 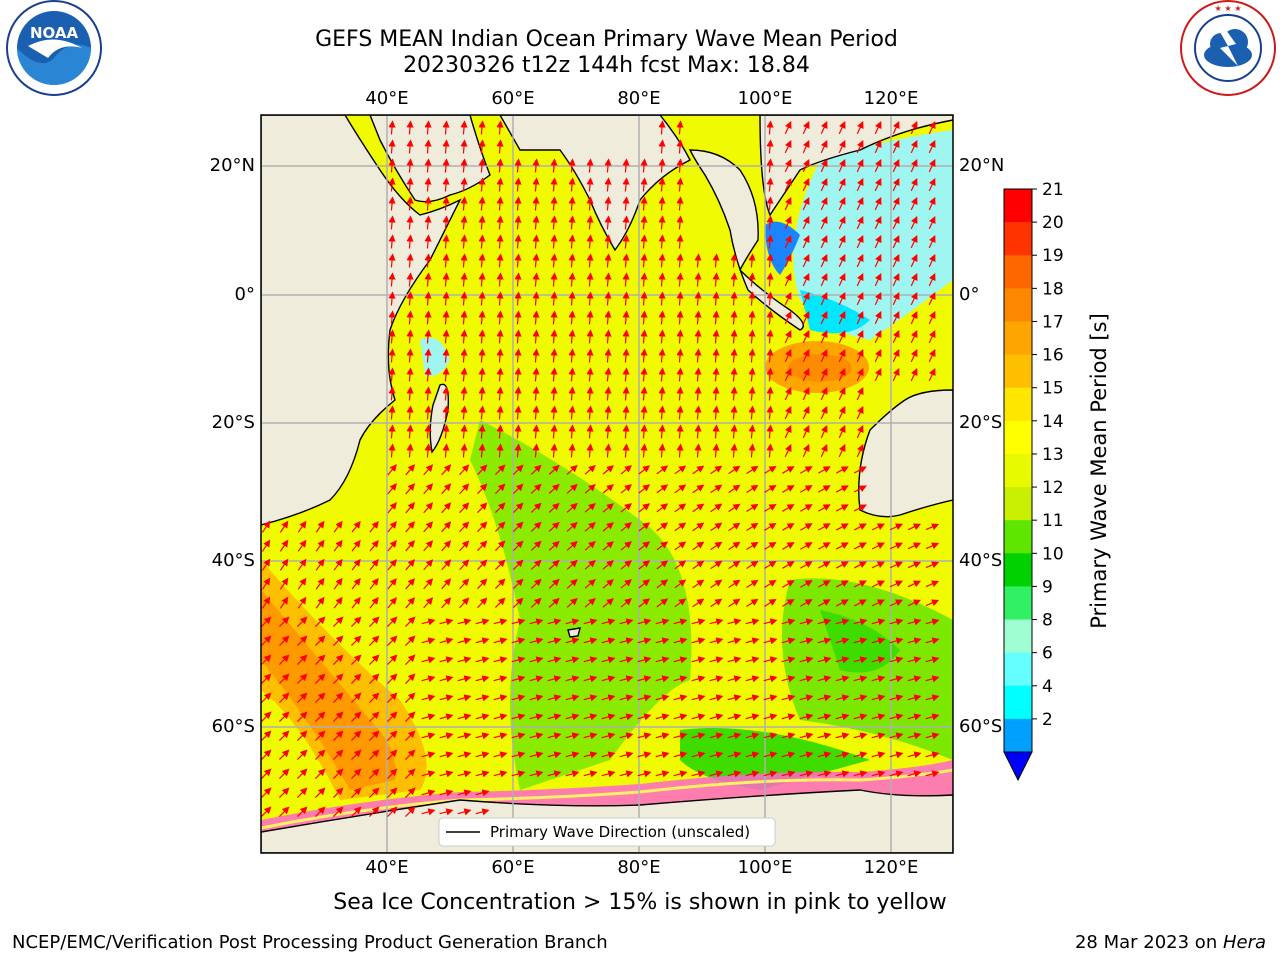 I want to click on colorbar-tick-label: 8, so click(x=1047, y=621).